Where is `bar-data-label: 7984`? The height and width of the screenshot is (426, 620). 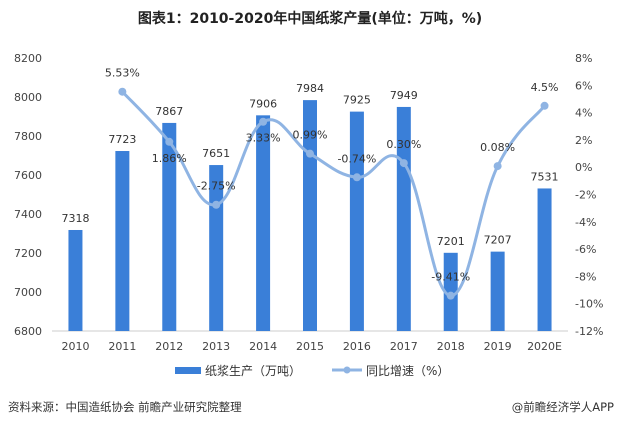 bar-data-label: 7984 is located at coordinates (310, 88).